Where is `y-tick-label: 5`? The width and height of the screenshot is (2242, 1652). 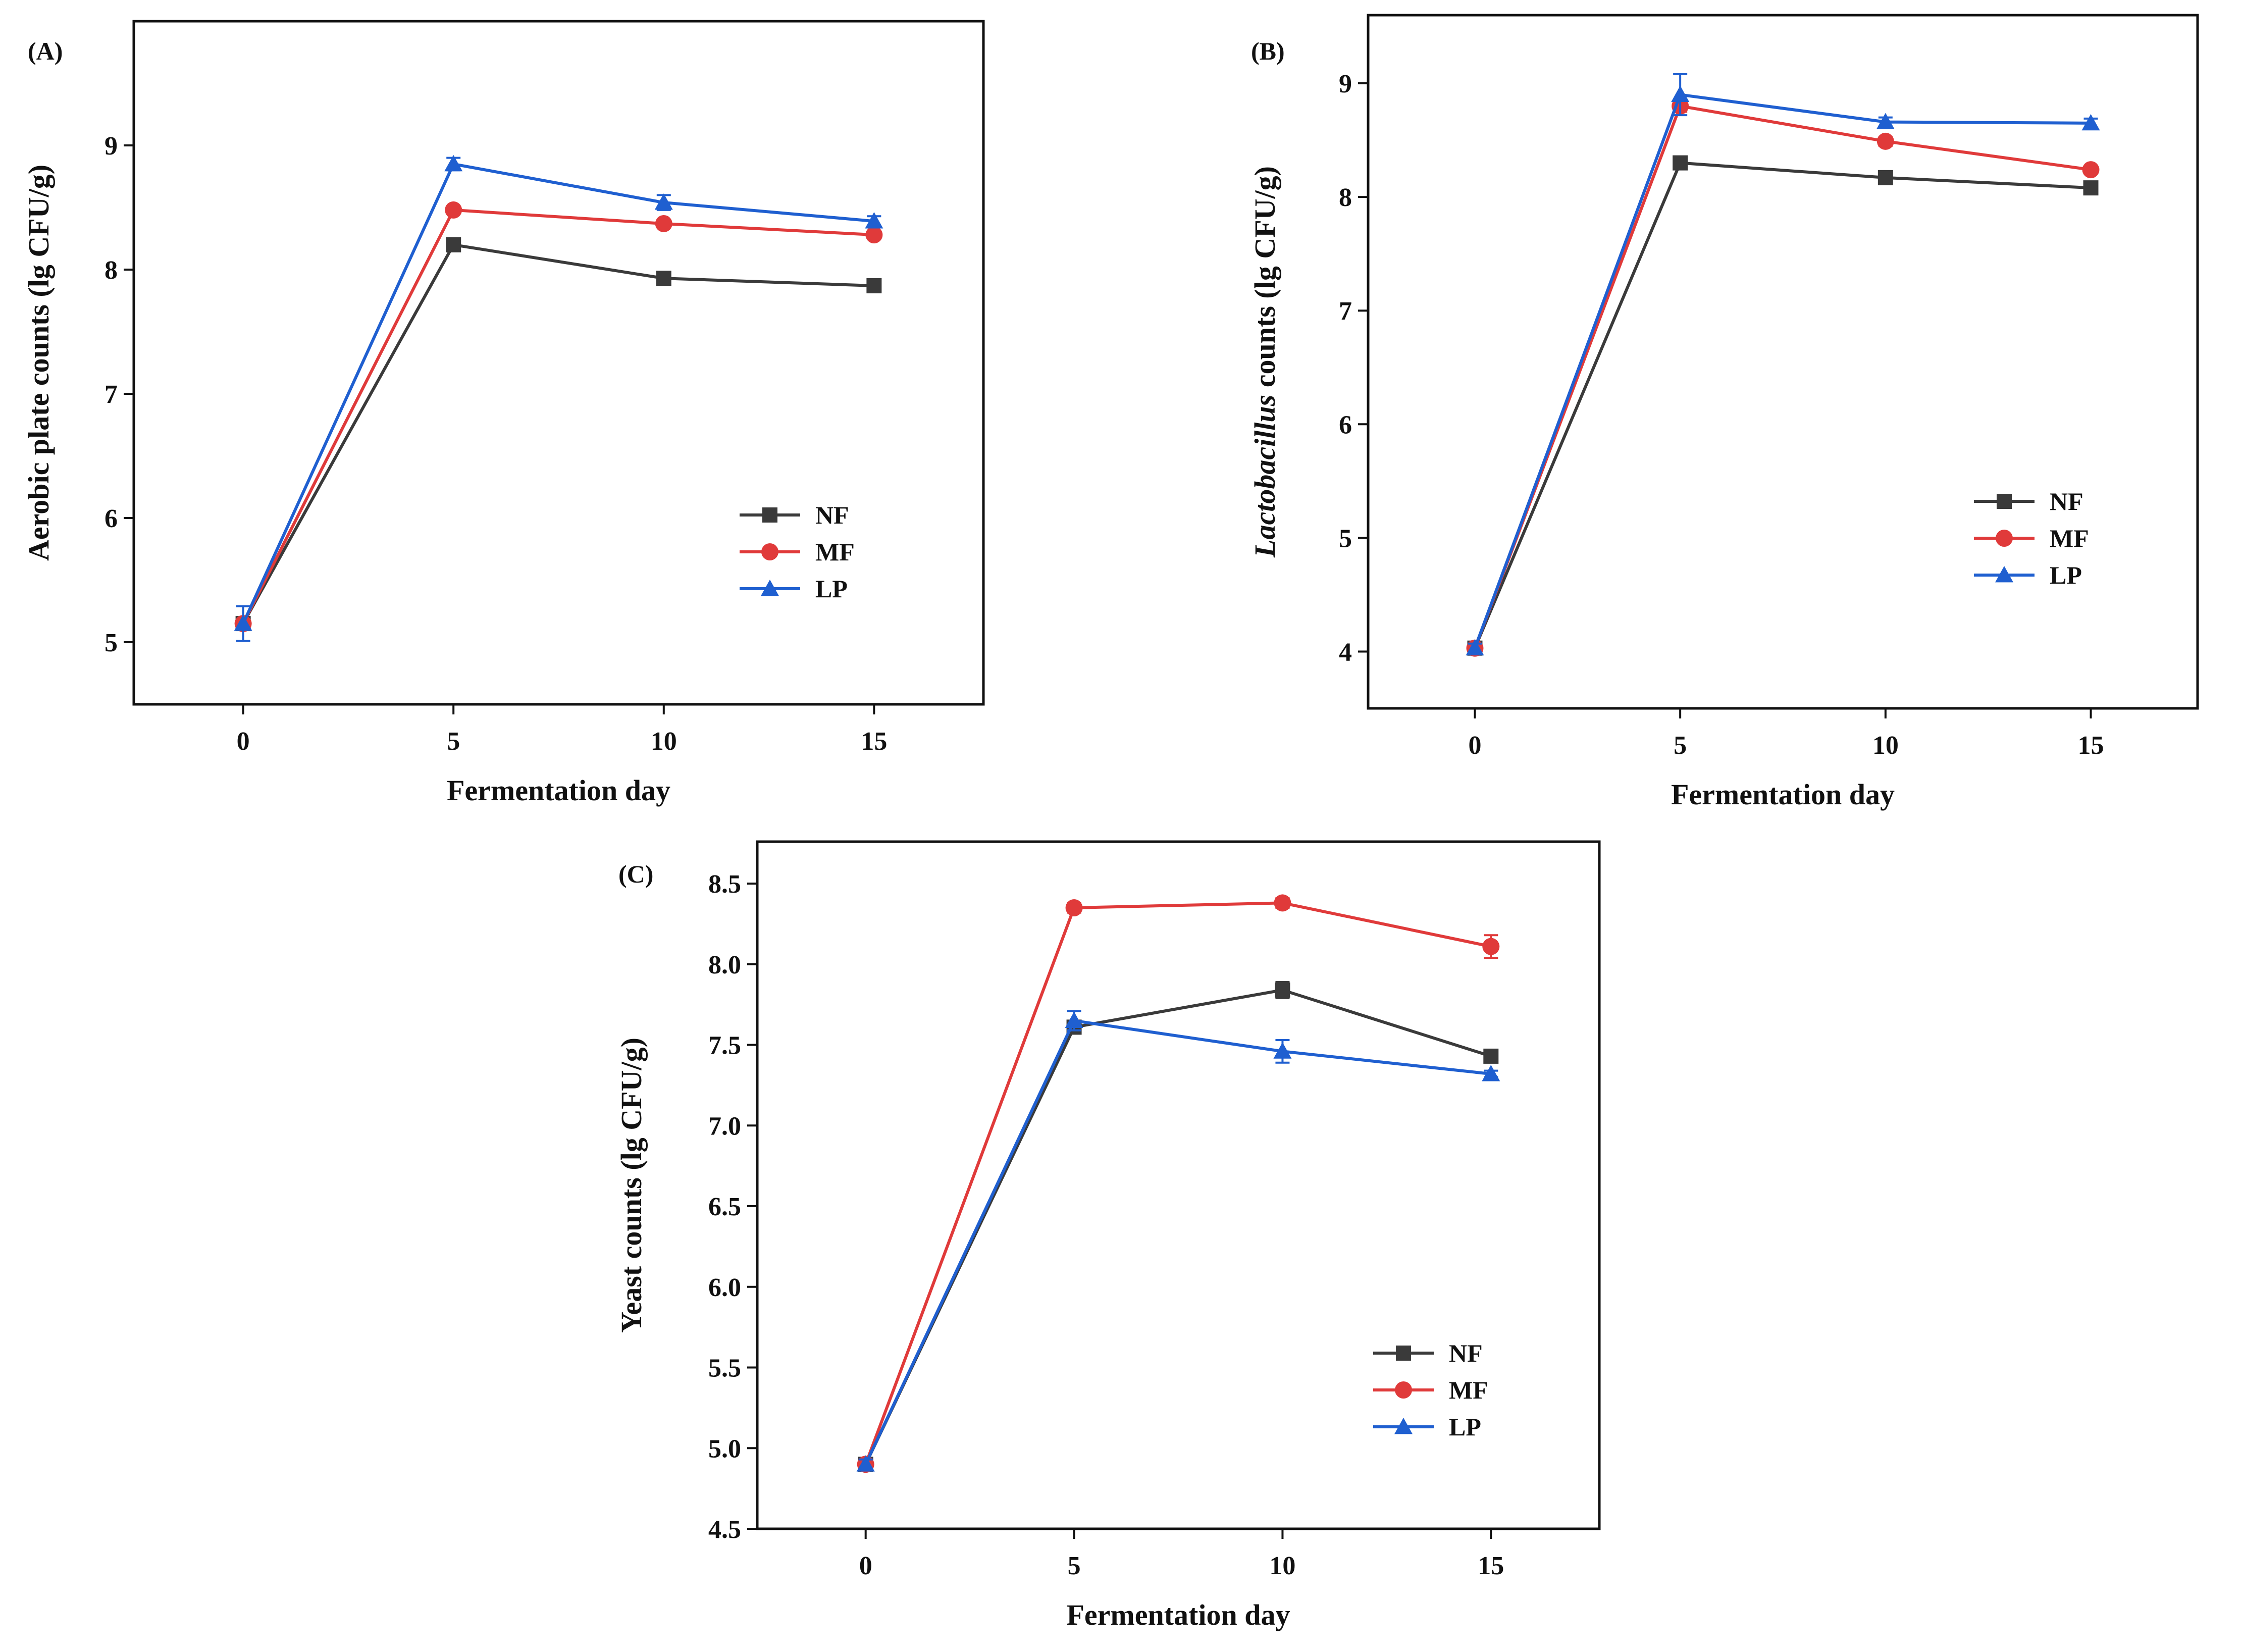 y-tick-label: 5 is located at coordinates (1345, 538).